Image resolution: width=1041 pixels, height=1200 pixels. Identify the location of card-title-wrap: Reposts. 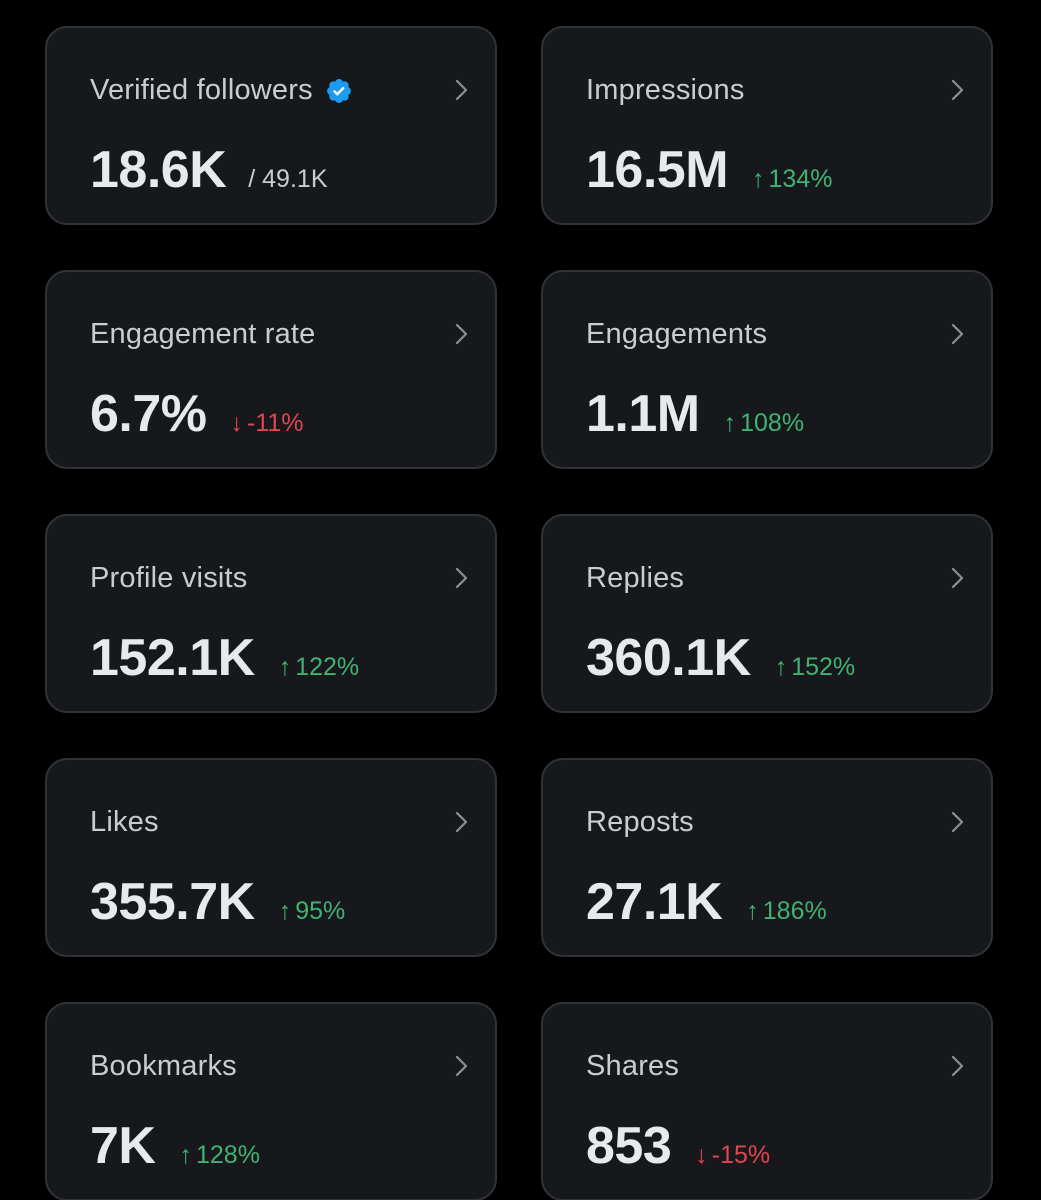
(640, 822).